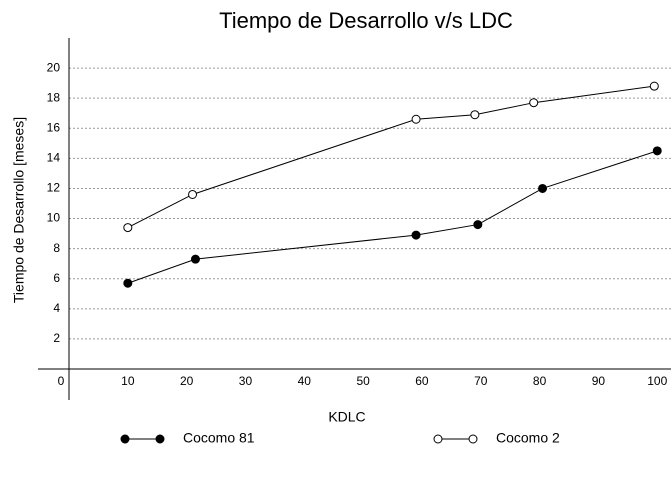  Describe the element at coordinates (54, 188) in the screenshot. I see `y-tick-label: 12` at that location.